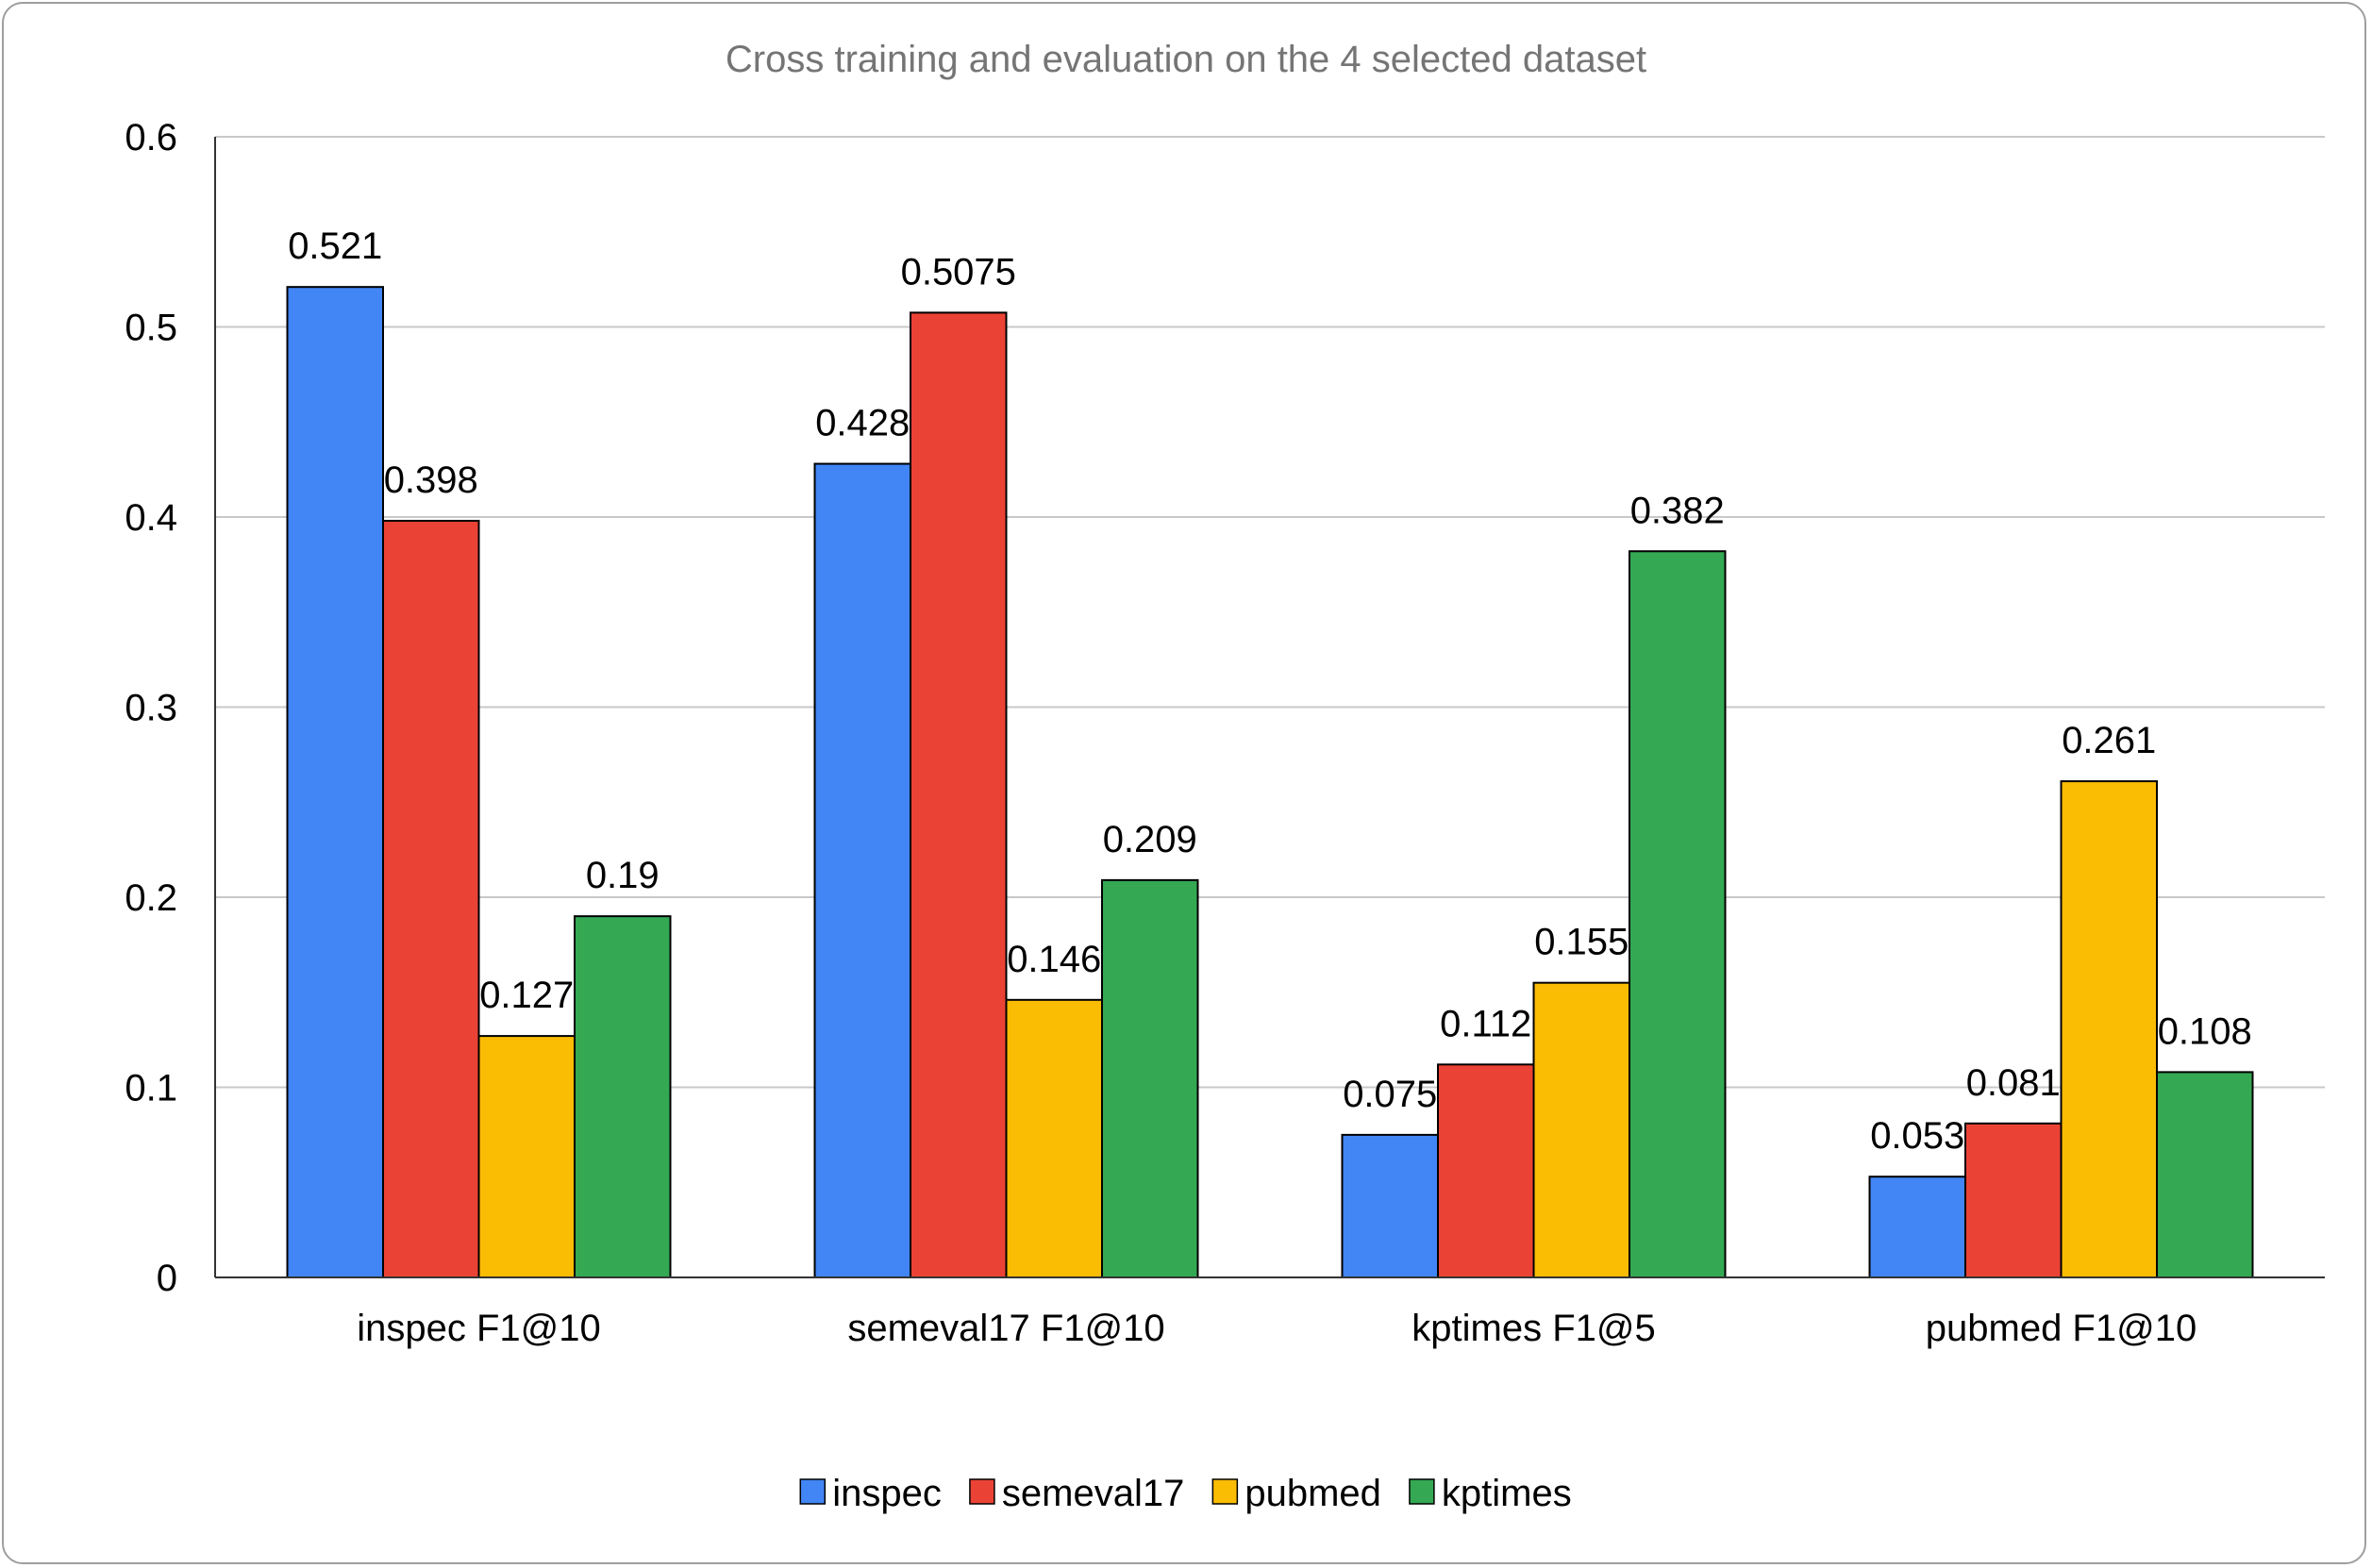  I want to click on data-label: 0.5075, so click(958, 271).